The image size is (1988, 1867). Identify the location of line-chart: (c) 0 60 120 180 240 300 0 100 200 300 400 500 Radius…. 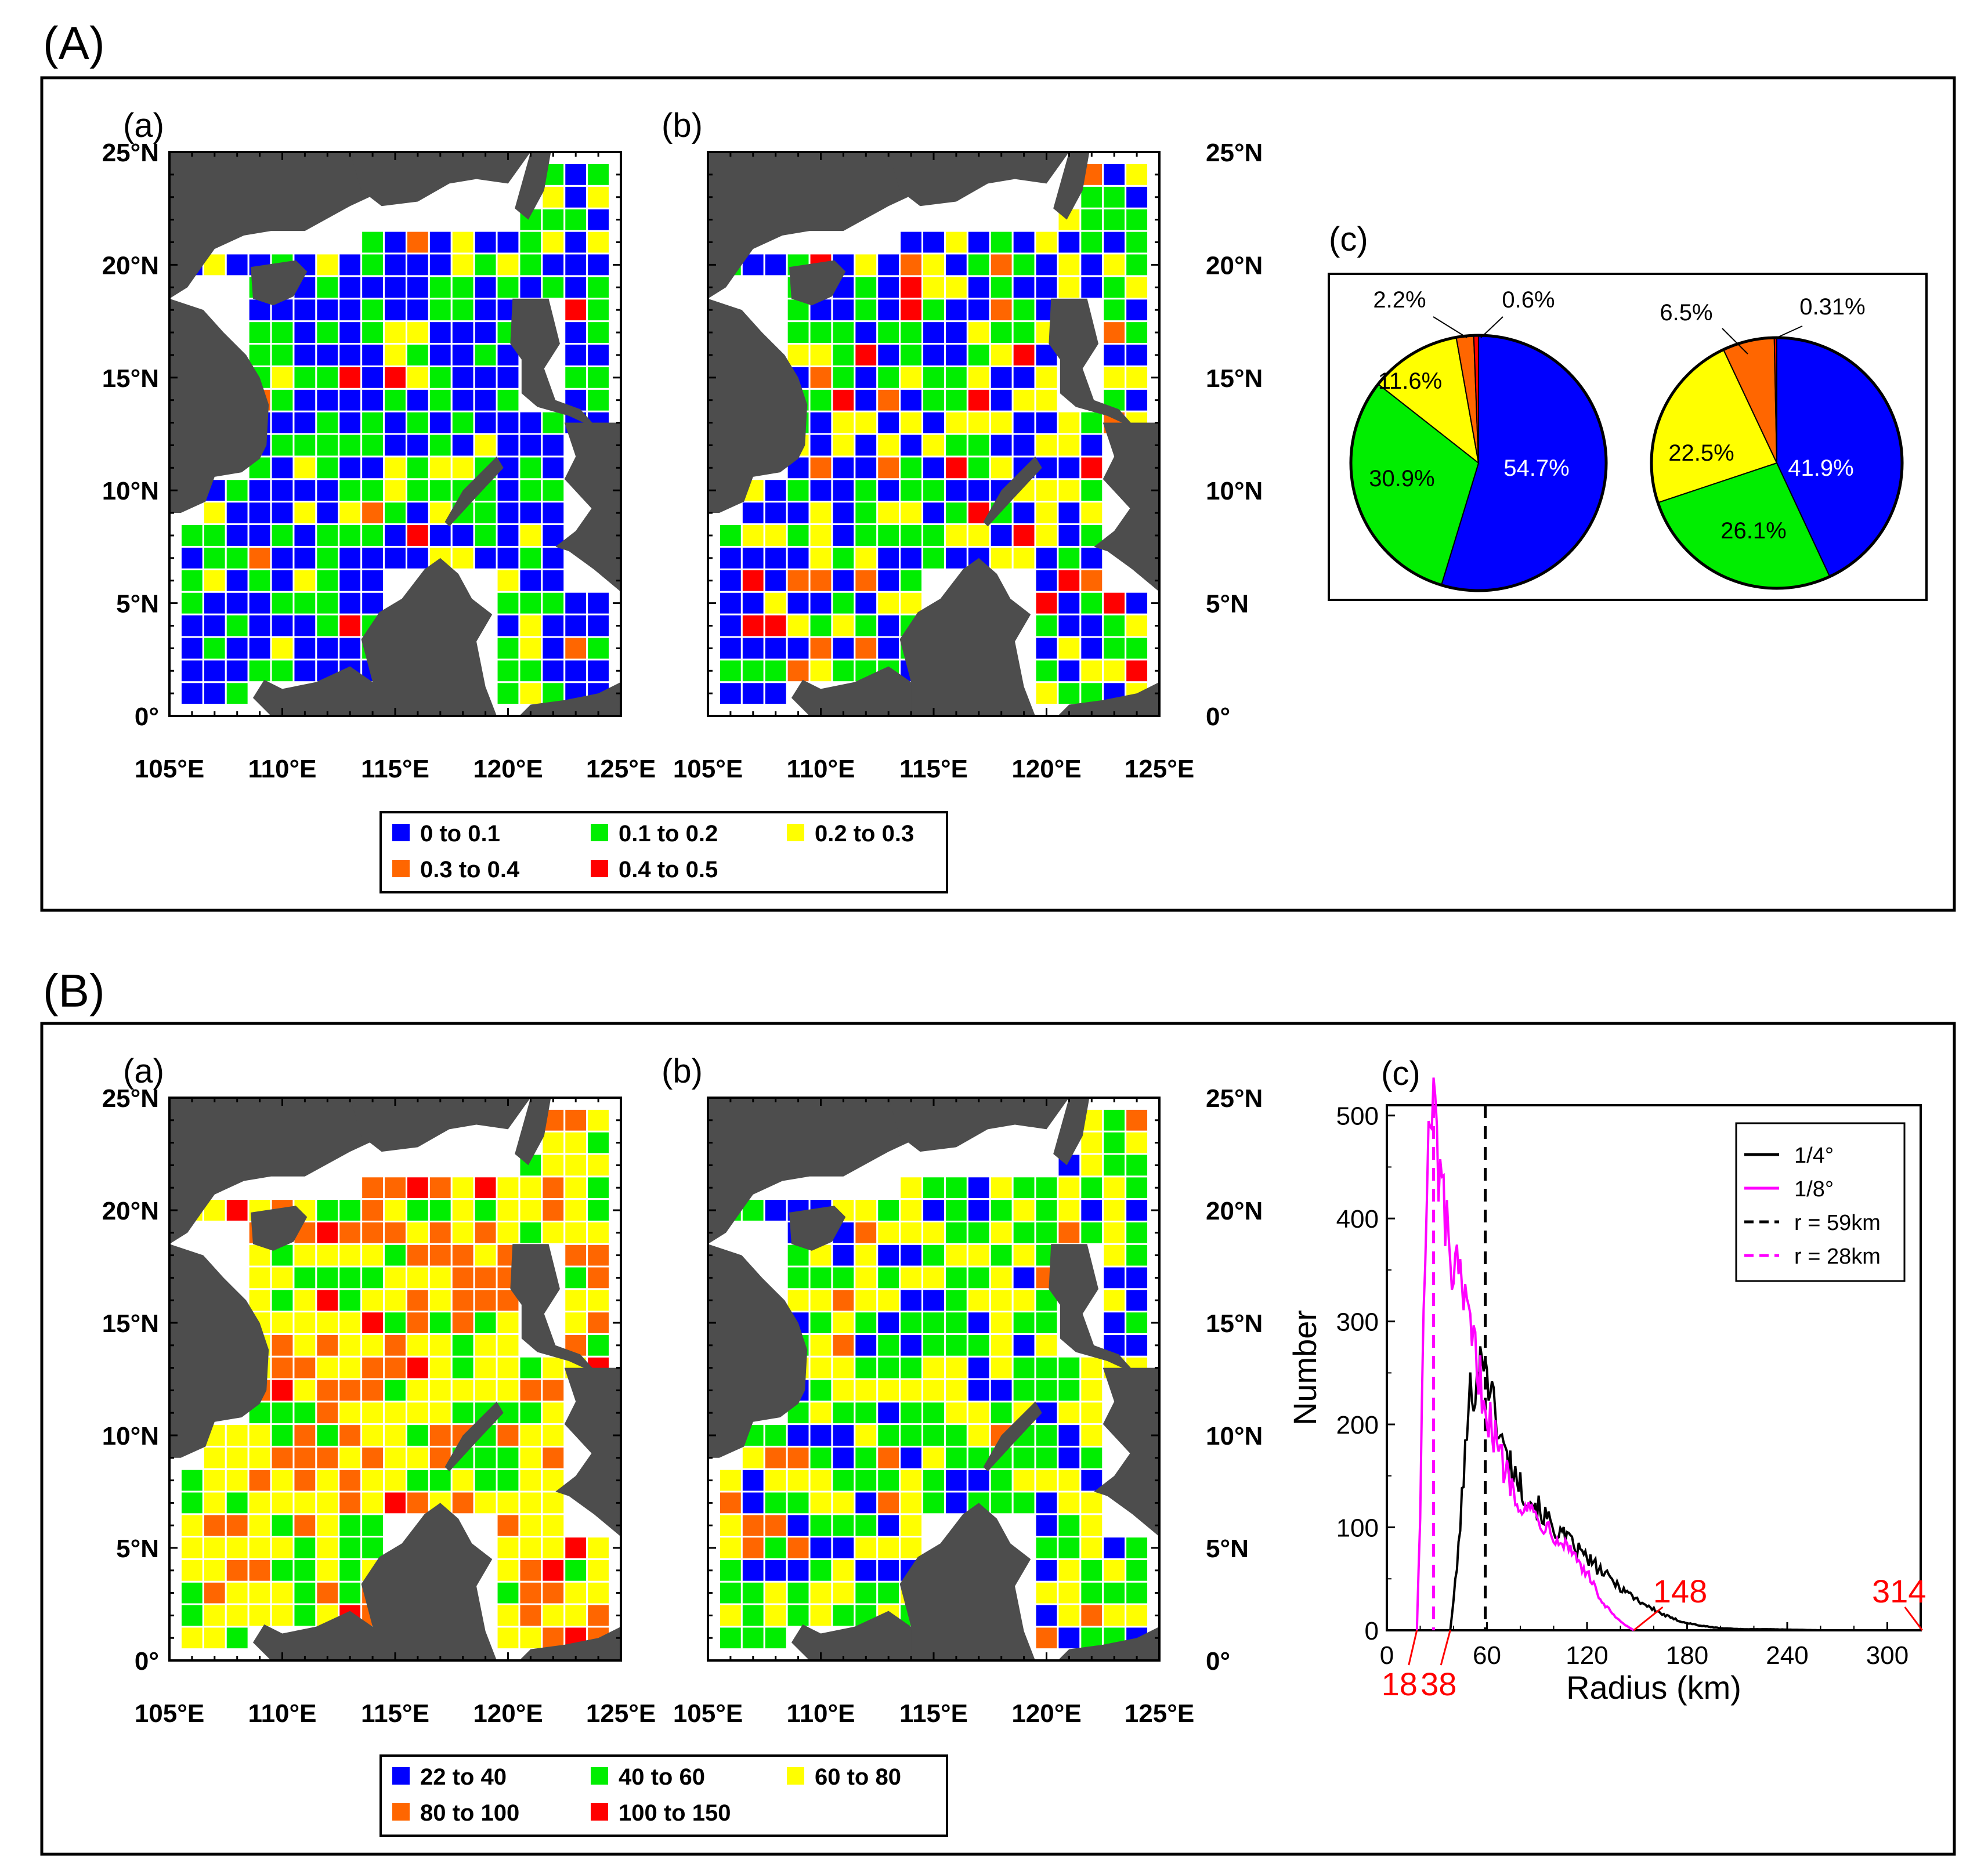
(1606, 1380).